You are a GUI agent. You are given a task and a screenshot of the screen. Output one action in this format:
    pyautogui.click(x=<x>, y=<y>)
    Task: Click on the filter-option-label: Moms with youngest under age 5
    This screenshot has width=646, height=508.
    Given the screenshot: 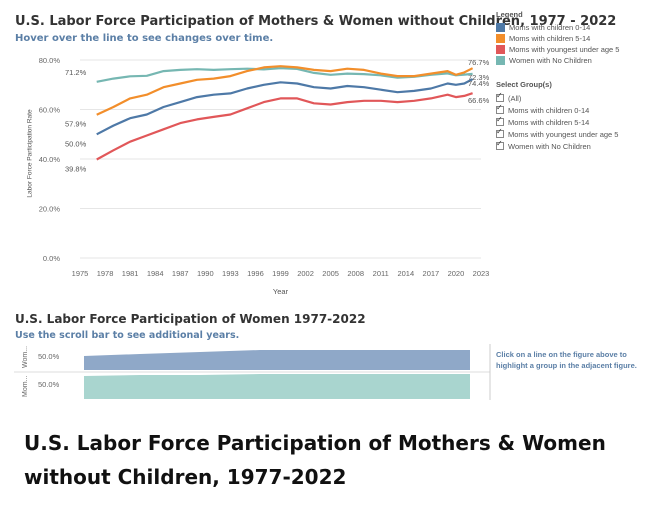 What is the action you would take?
    pyautogui.click(x=563, y=134)
    